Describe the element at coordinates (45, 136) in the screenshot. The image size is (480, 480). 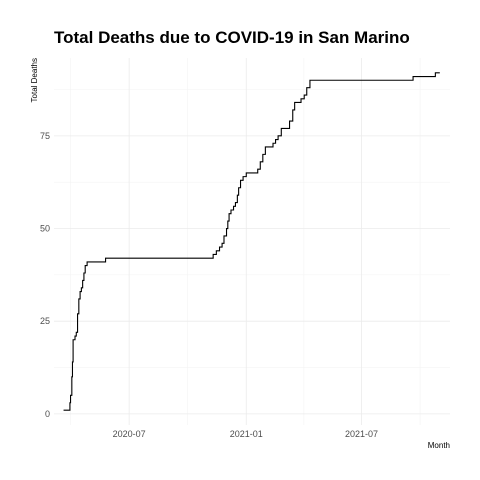
I see `y-tick-label: 75` at that location.